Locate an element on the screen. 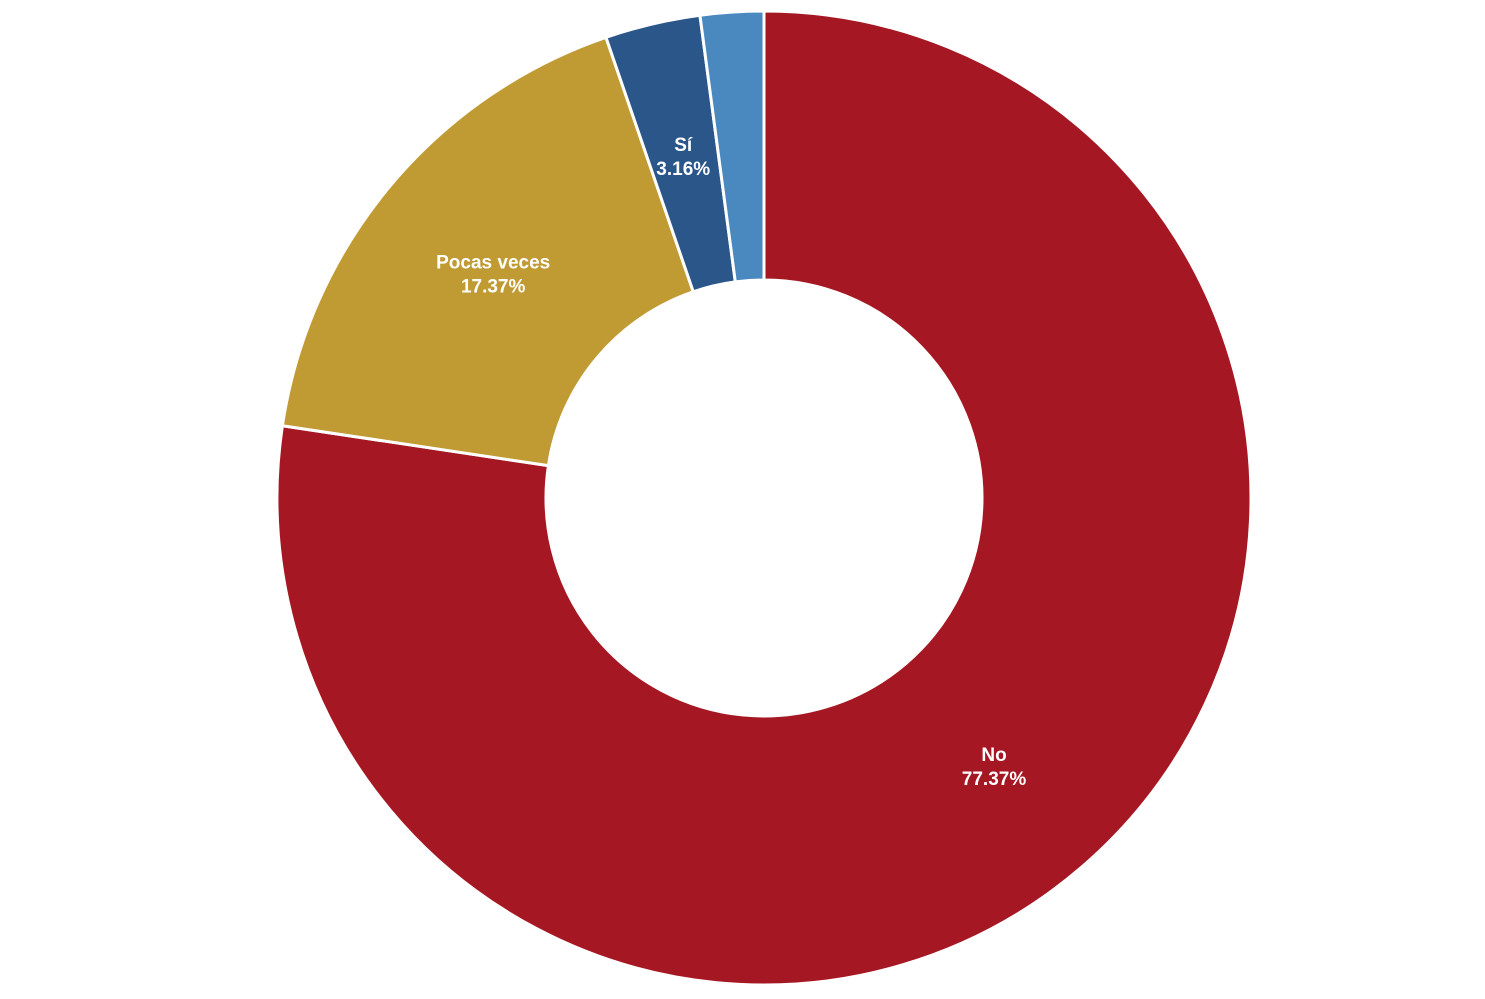 The width and height of the screenshot is (1485, 999). slice-label-no: No 77.37% is located at coordinates (994, 767).